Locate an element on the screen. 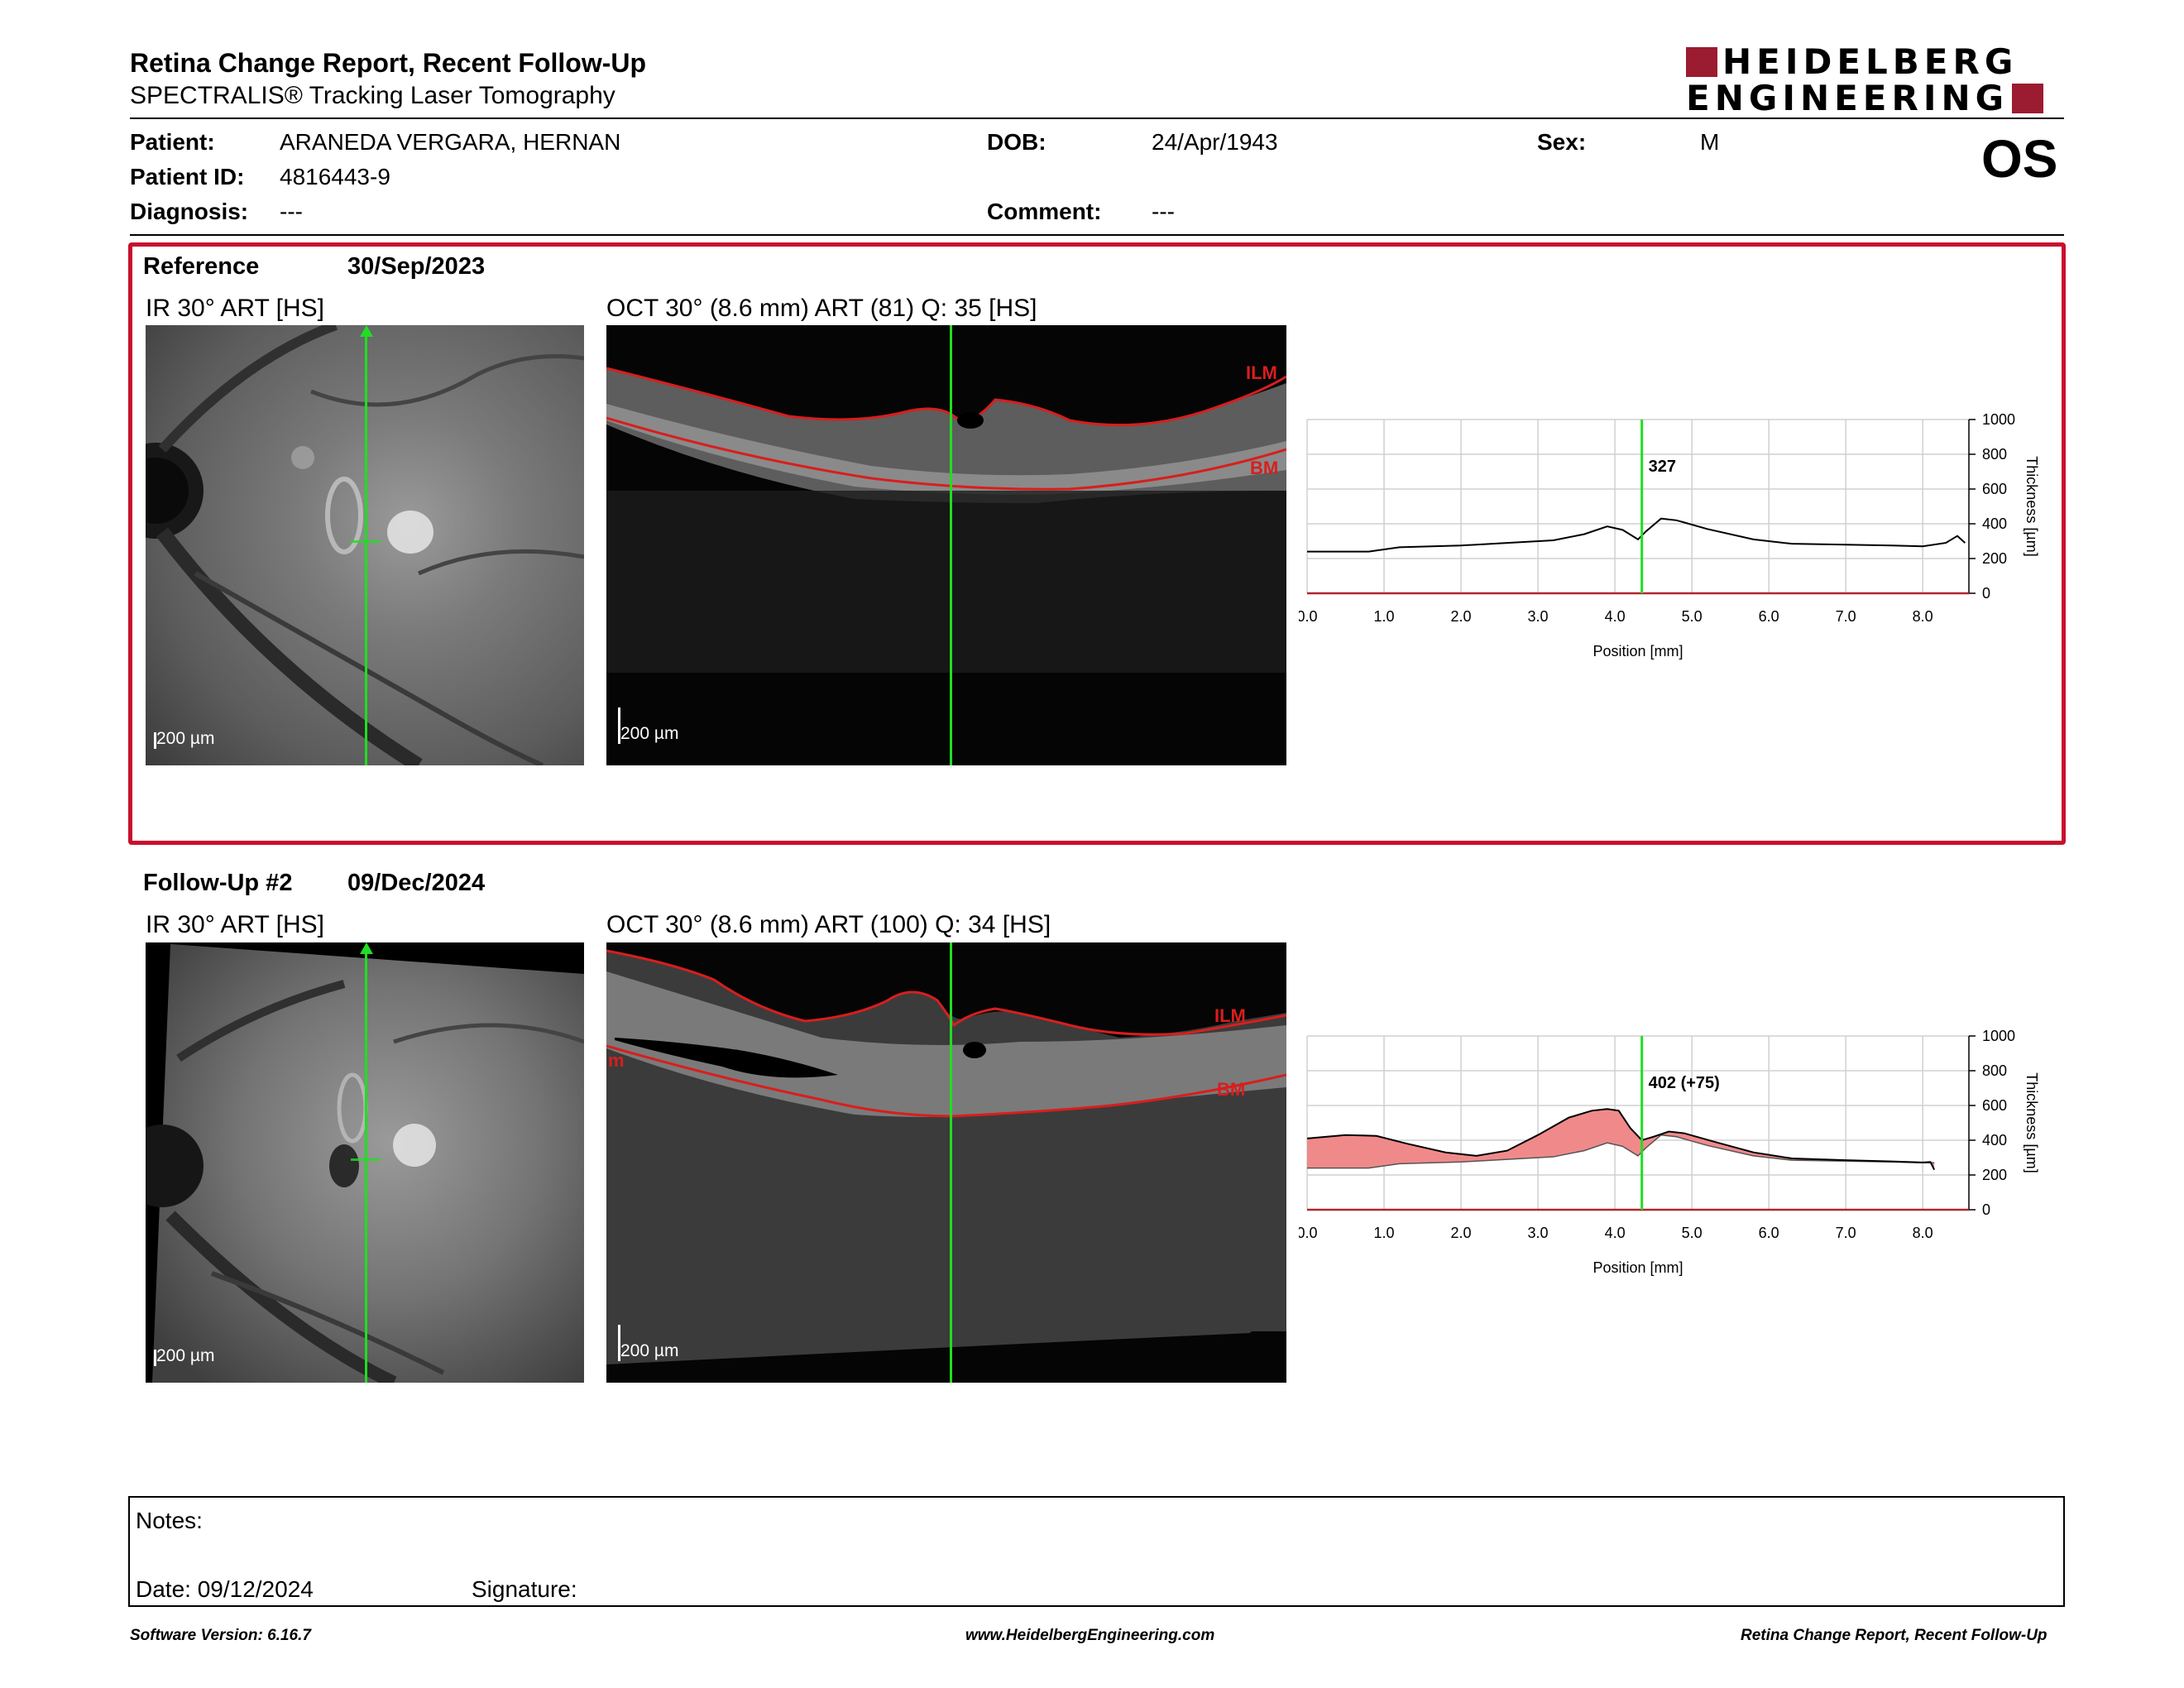  thickness-series-line is located at coordinates (1636, 535).